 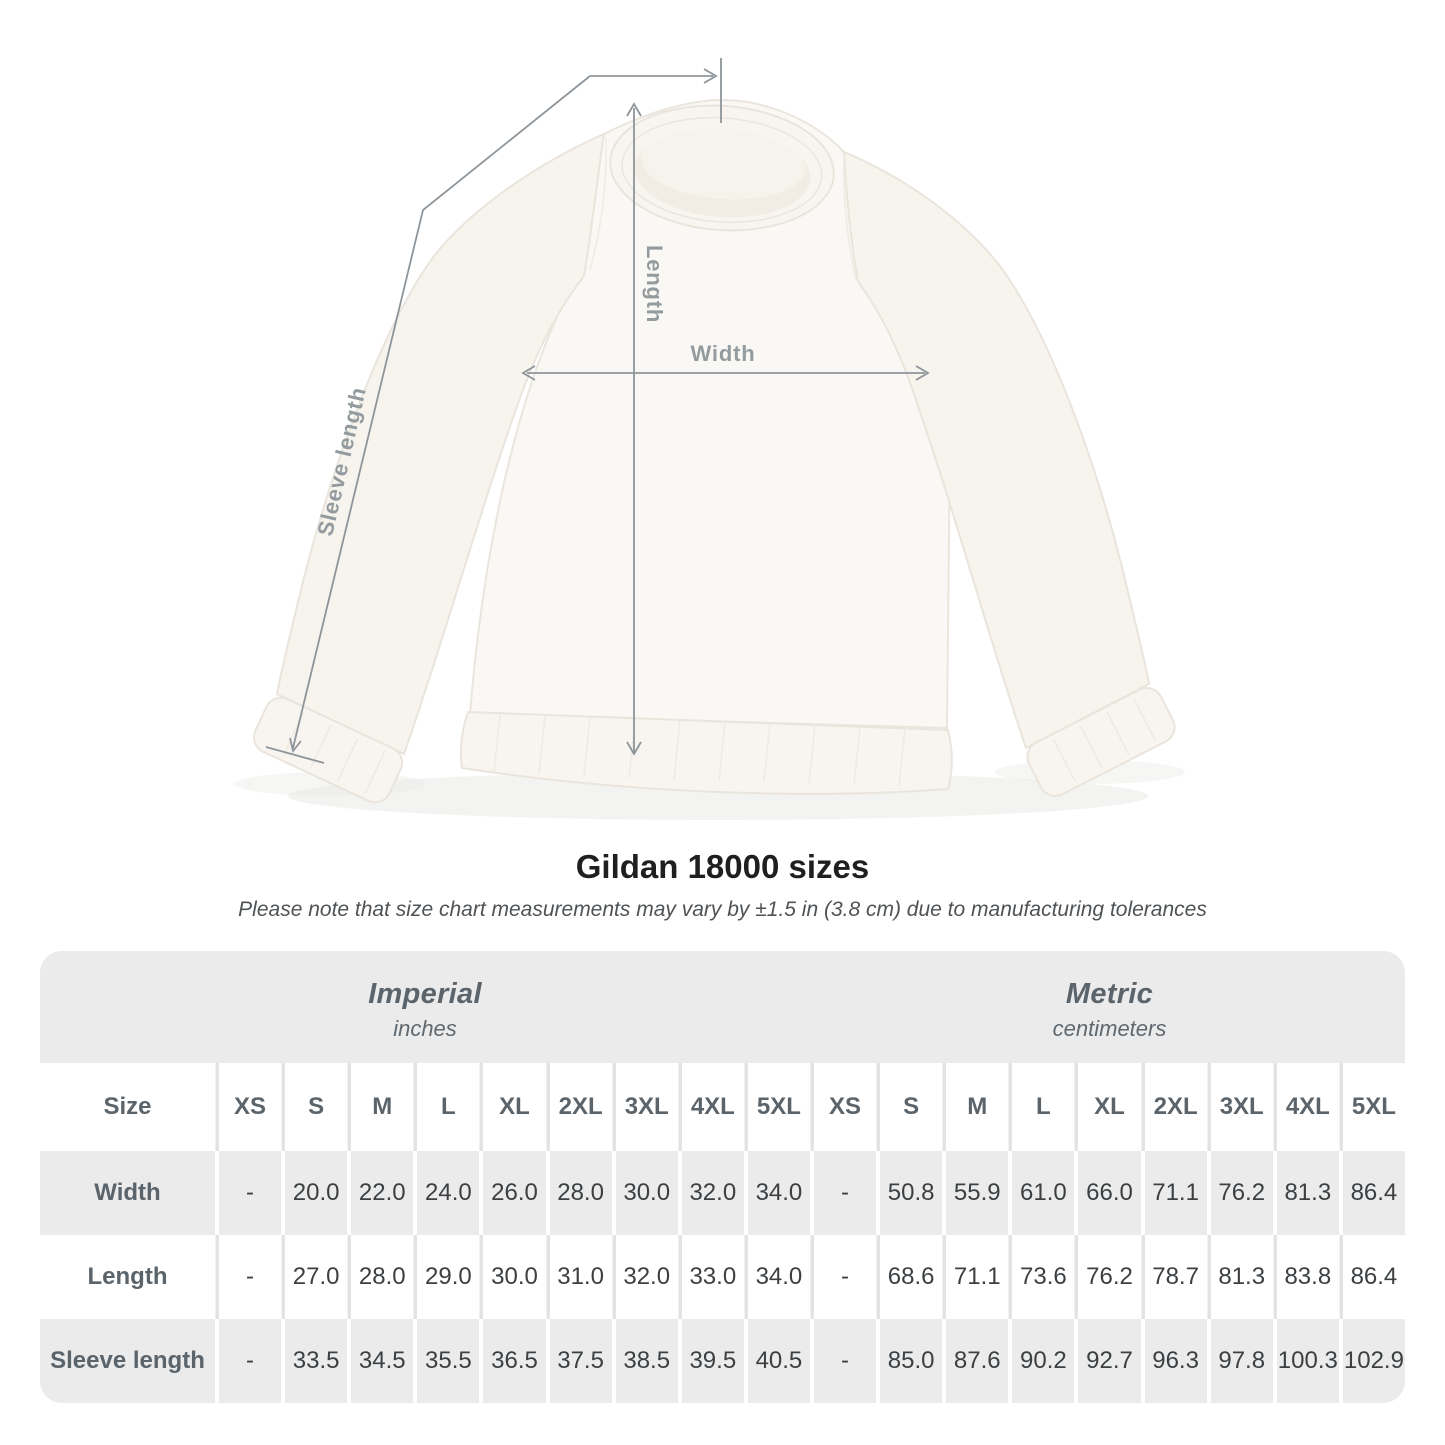 What do you see at coordinates (1043, 1107) in the screenshot?
I see `column-header-metric-l: L` at bounding box center [1043, 1107].